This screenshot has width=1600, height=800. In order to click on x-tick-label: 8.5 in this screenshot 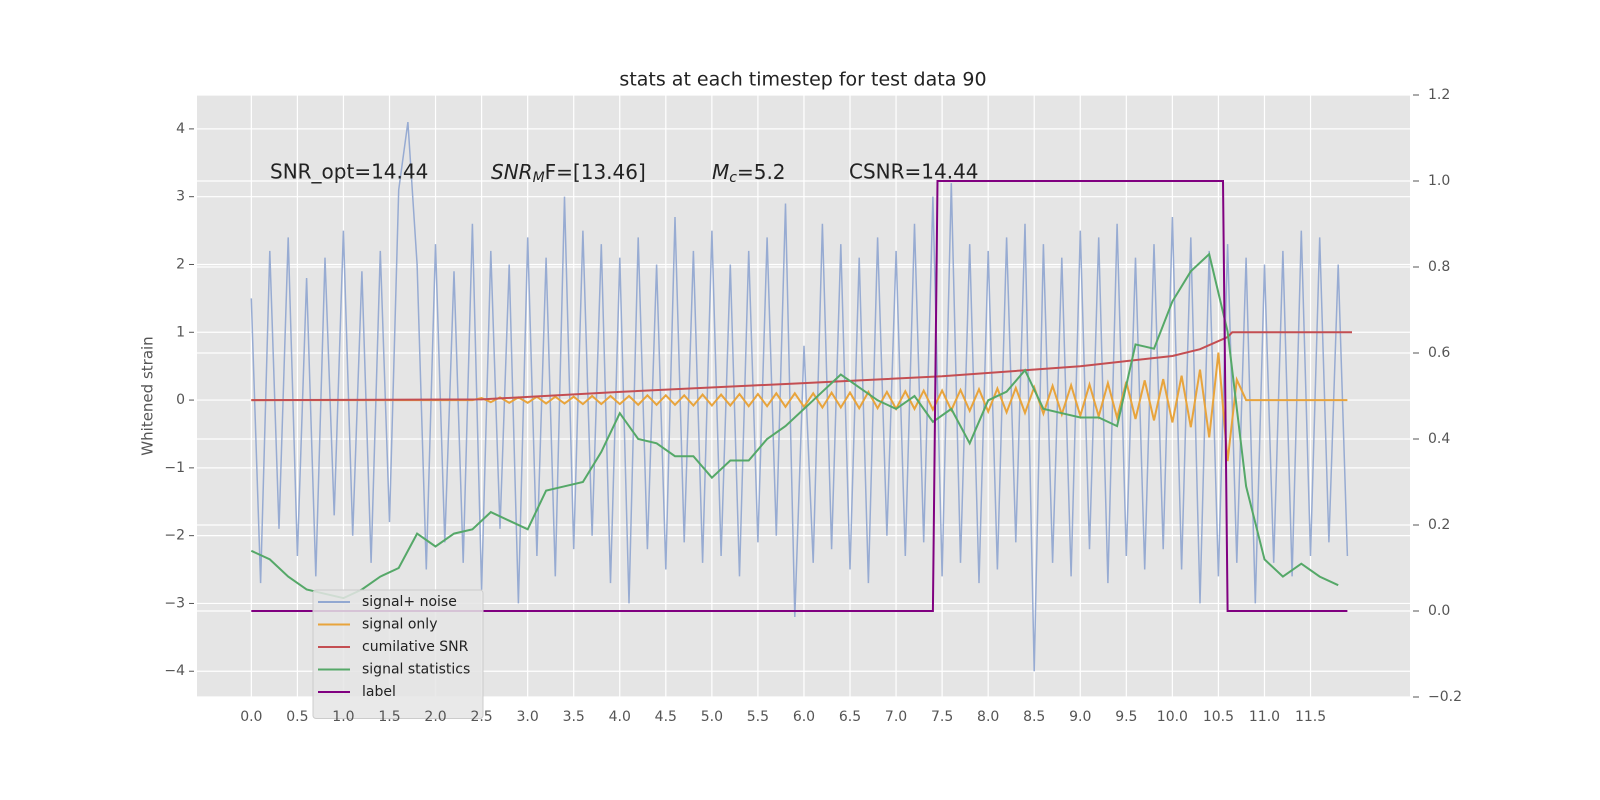, I will do `click(1034, 717)`.